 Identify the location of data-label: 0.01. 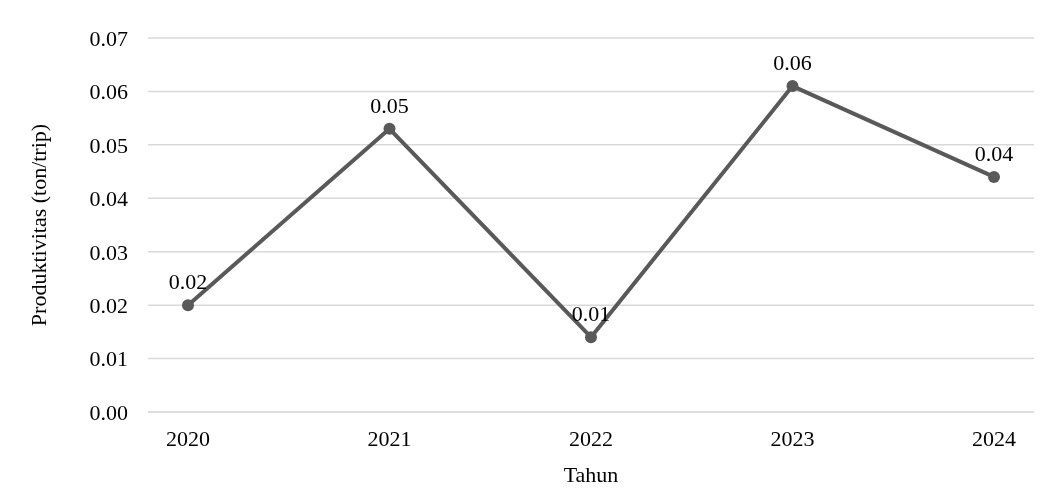
(591, 314).